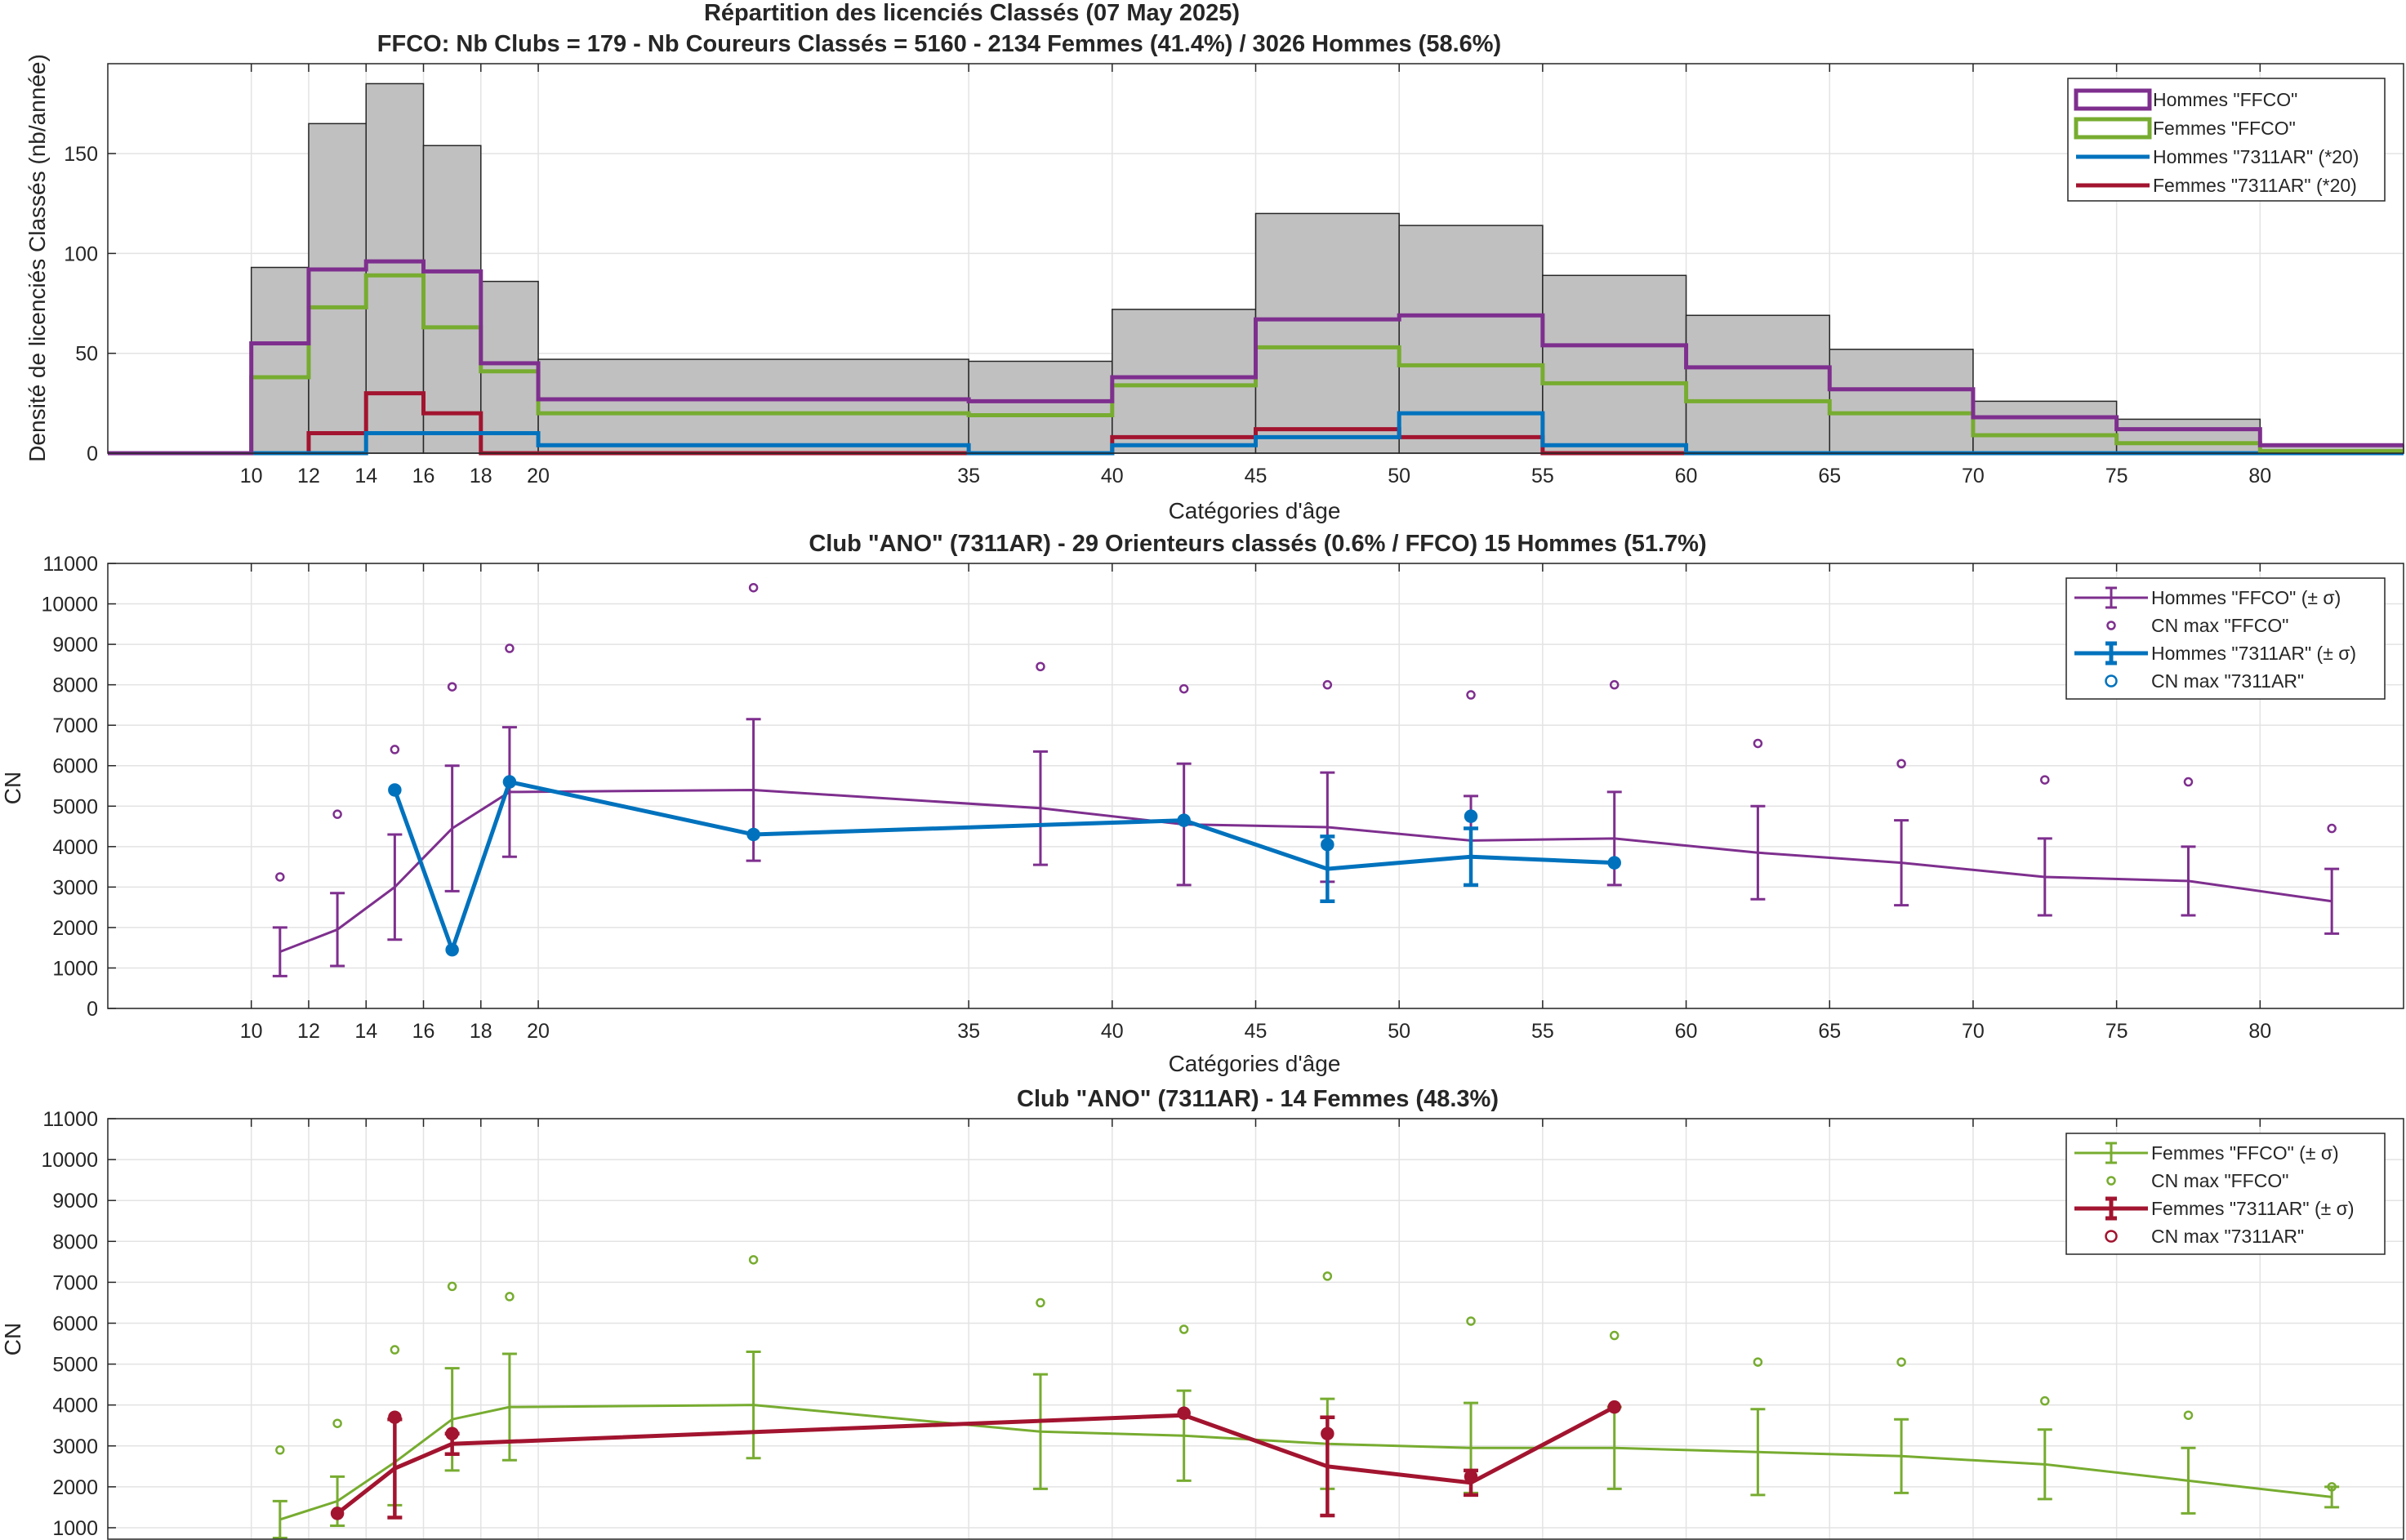 The width and height of the screenshot is (2406, 1540). Describe the element at coordinates (75, 928) in the screenshot. I see `y-tick-label: 2000` at that location.